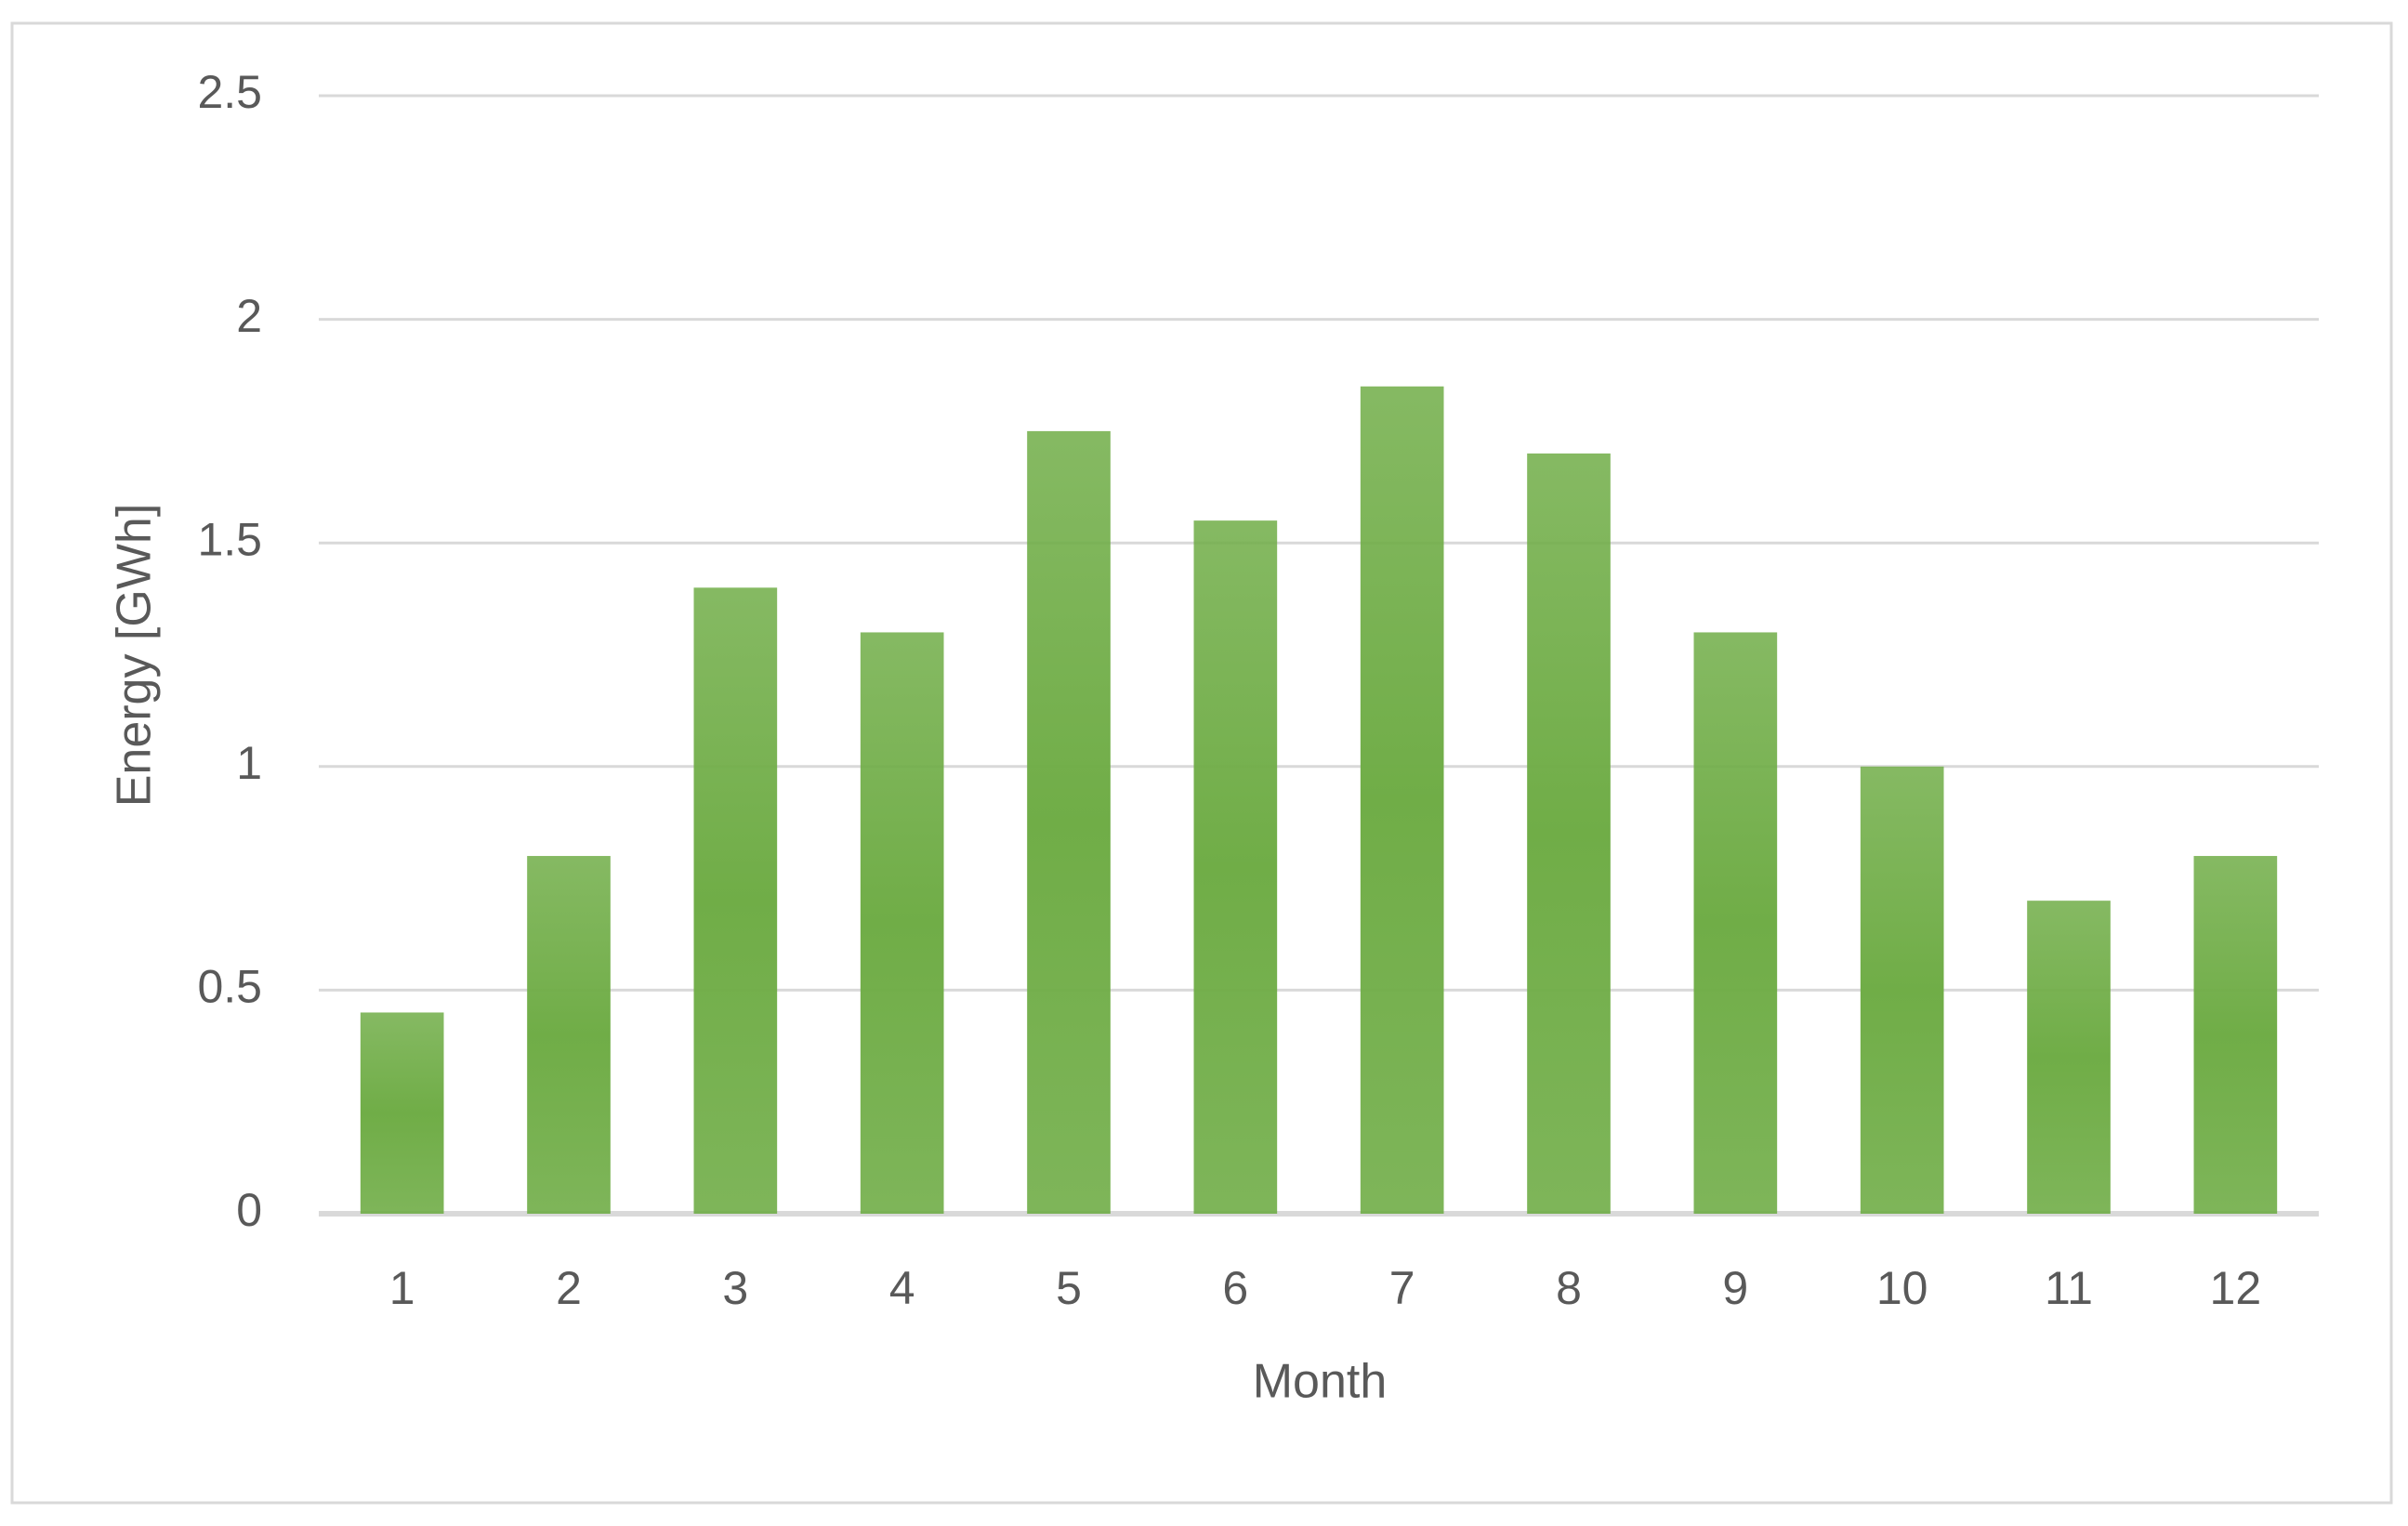 The height and width of the screenshot is (1526, 2408). I want to click on y-tick-label: 0, so click(249, 1210).